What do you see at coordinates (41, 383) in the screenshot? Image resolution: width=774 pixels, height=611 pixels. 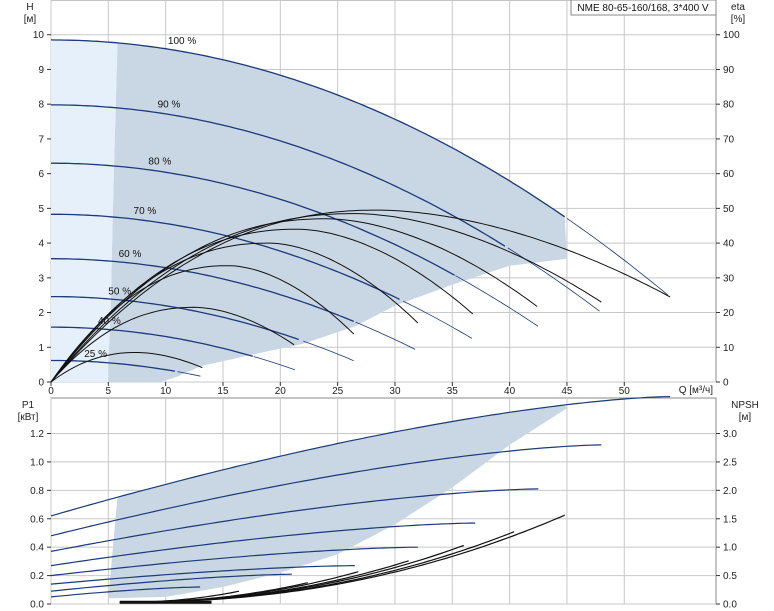 I see `y-tick-label-left: 0` at bounding box center [41, 383].